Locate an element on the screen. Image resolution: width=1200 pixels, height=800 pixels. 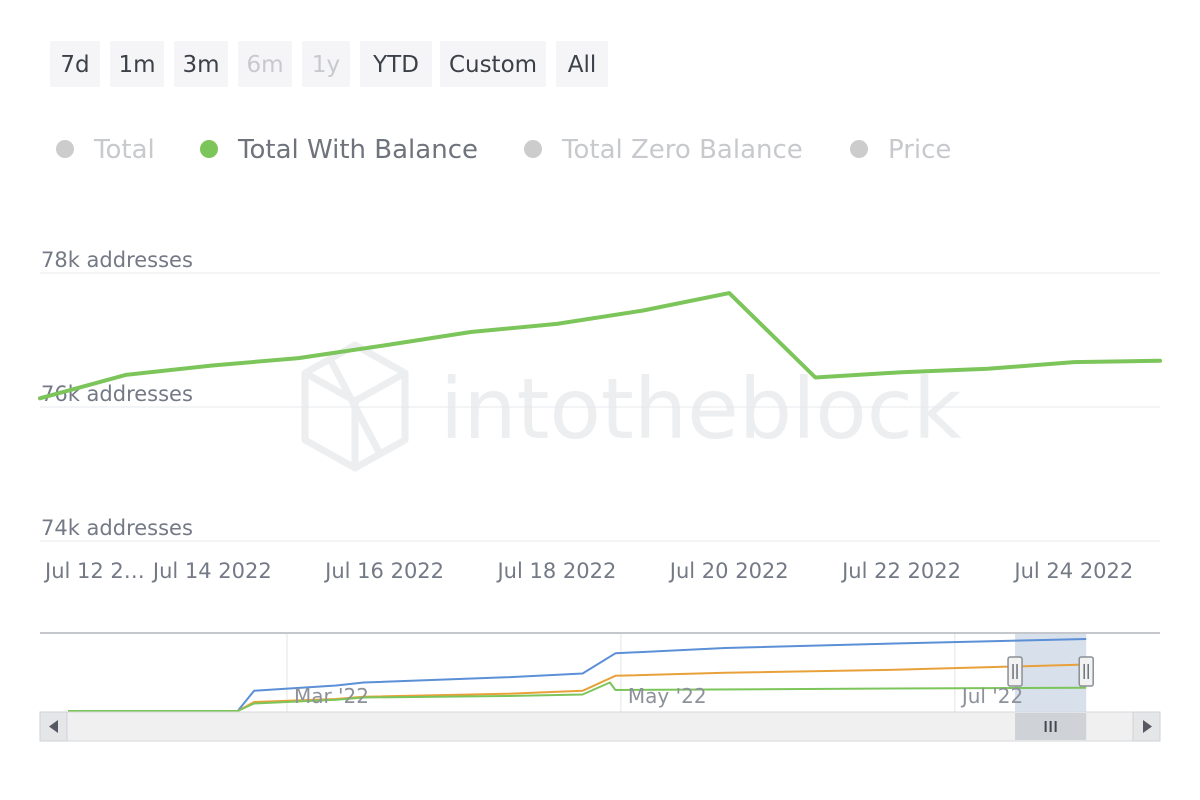
legend-item-total: Total is located at coordinates (105, 150).